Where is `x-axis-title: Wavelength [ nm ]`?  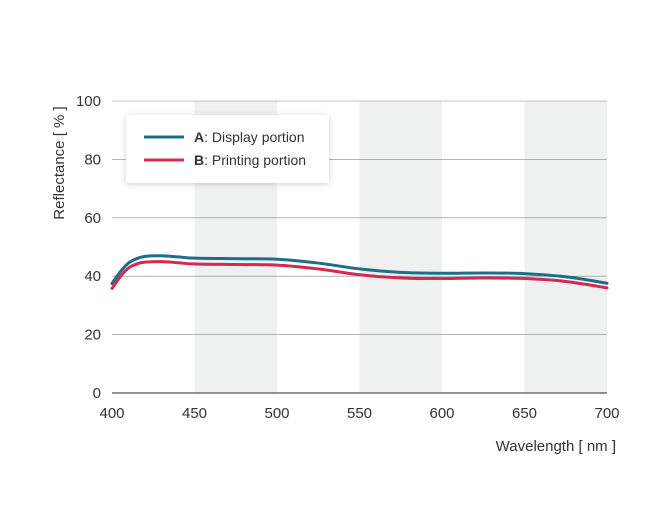 x-axis-title: Wavelength [ nm ] is located at coordinates (556, 446).